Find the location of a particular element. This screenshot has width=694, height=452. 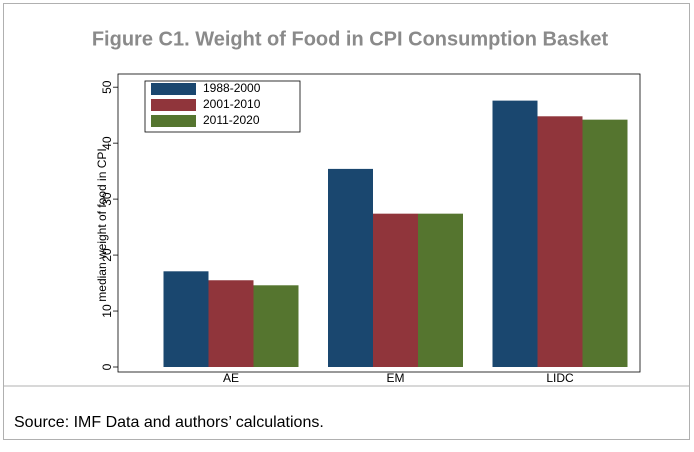

legend-label: 2001-2010 is located at coordinates (232, 104).